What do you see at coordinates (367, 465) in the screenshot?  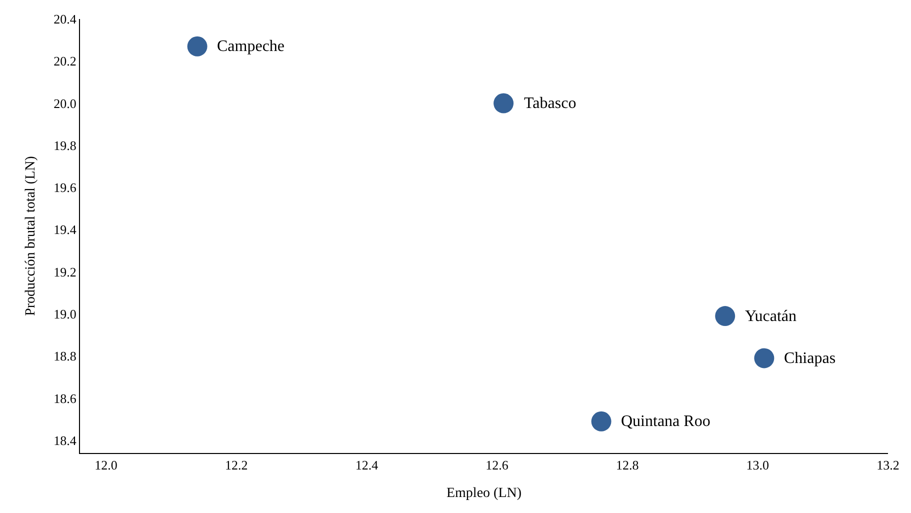 I see `x-tick-label: 12.4` at bounding box center [367, 465].